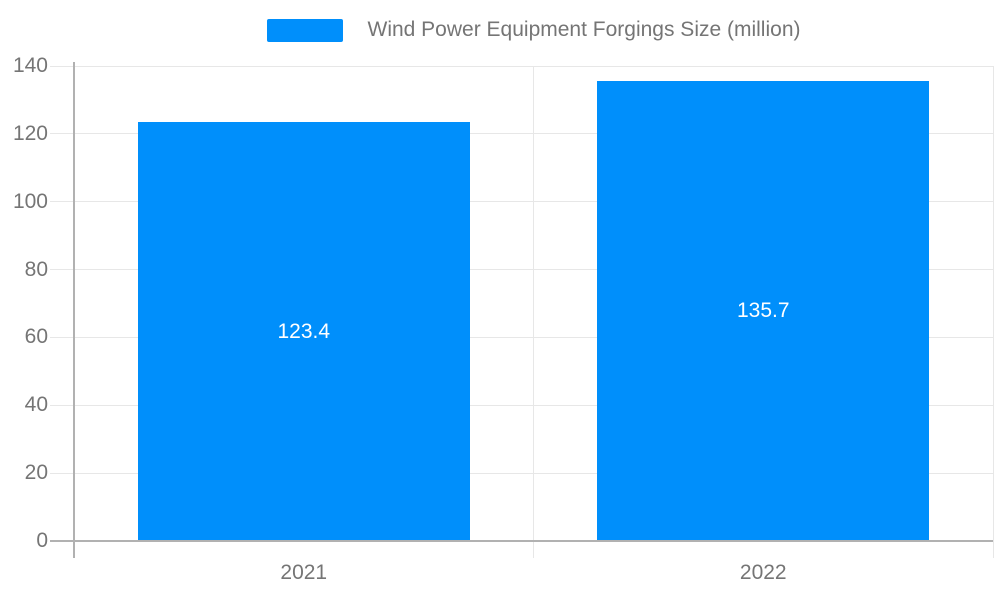  I want to click on x-axis-tick-label: 2021, so click(304, 572).